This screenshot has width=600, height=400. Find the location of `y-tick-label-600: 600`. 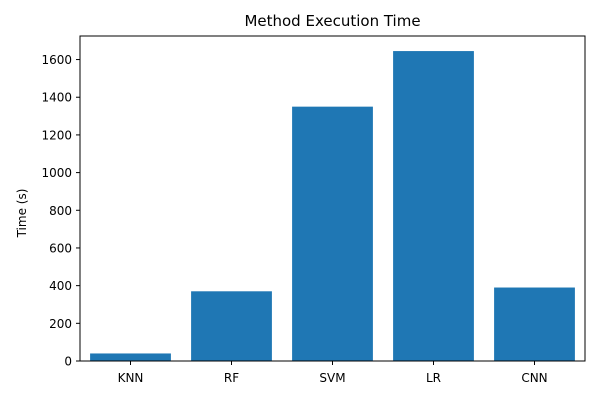

y-tick-label-600: 600 is located at coordinates (60, 248).